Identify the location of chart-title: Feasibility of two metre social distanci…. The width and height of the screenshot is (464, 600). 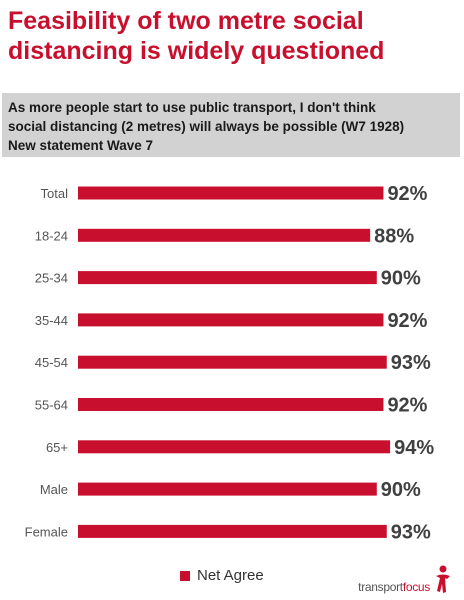
(196, 36).